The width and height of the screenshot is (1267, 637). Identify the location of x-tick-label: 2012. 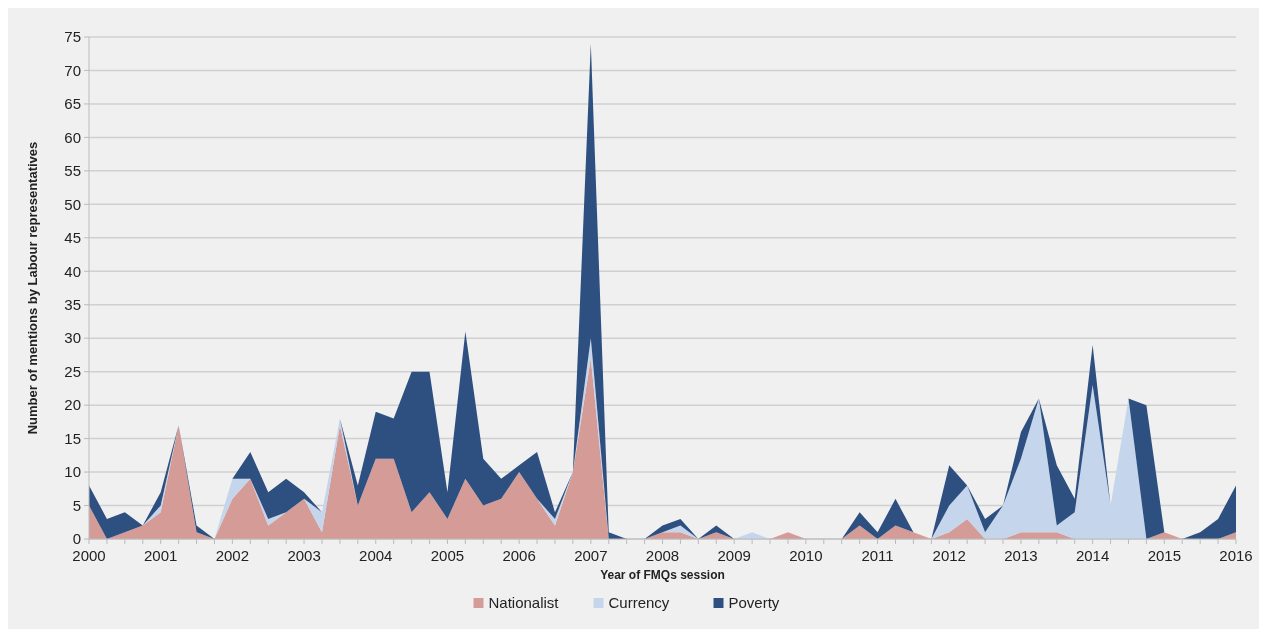
(949, 555).